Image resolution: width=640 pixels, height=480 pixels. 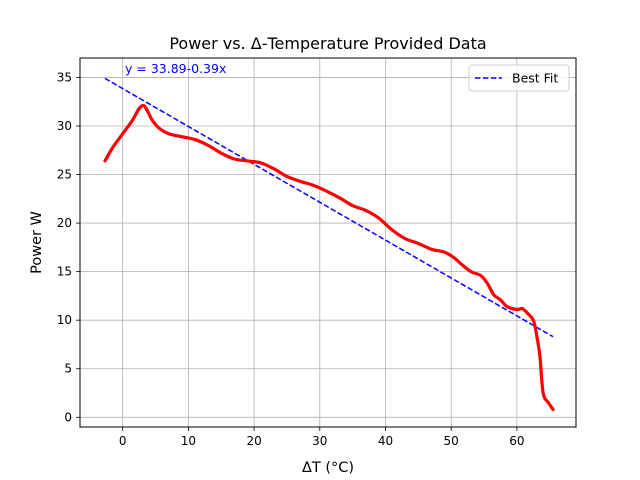 I want to click on legend-box, so click(x=519, y=78).